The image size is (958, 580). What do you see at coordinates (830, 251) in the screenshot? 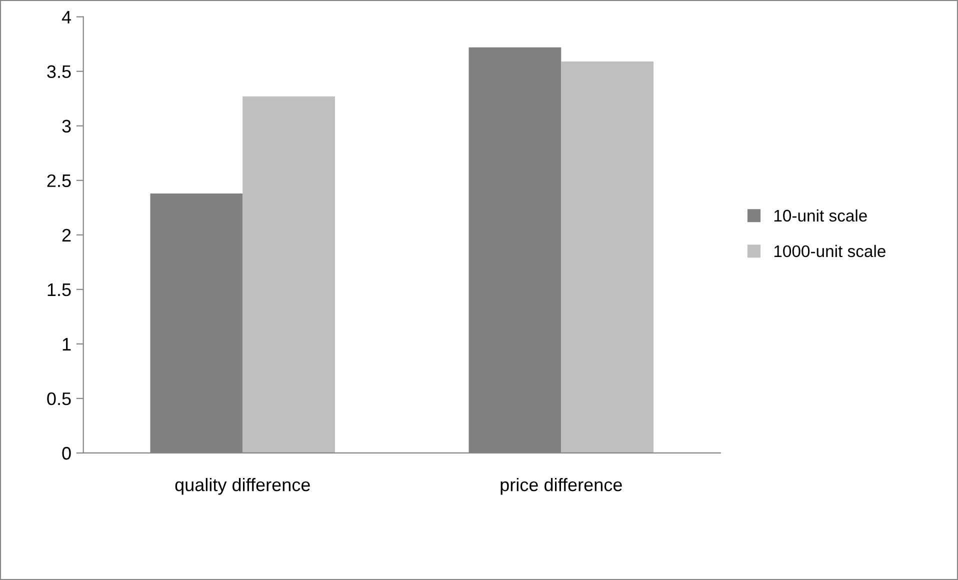
I see `legend-label: 1000-unit scale` at bounding box center [830, 251].